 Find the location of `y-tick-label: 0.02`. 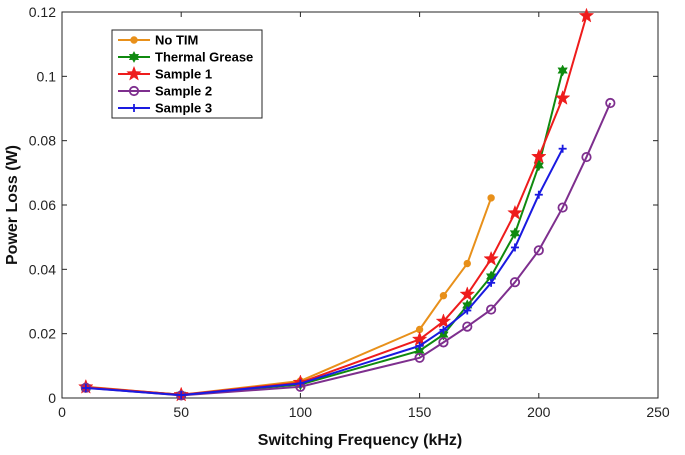

y-tick-label: 0.02 is located at coordinates (42, 334).